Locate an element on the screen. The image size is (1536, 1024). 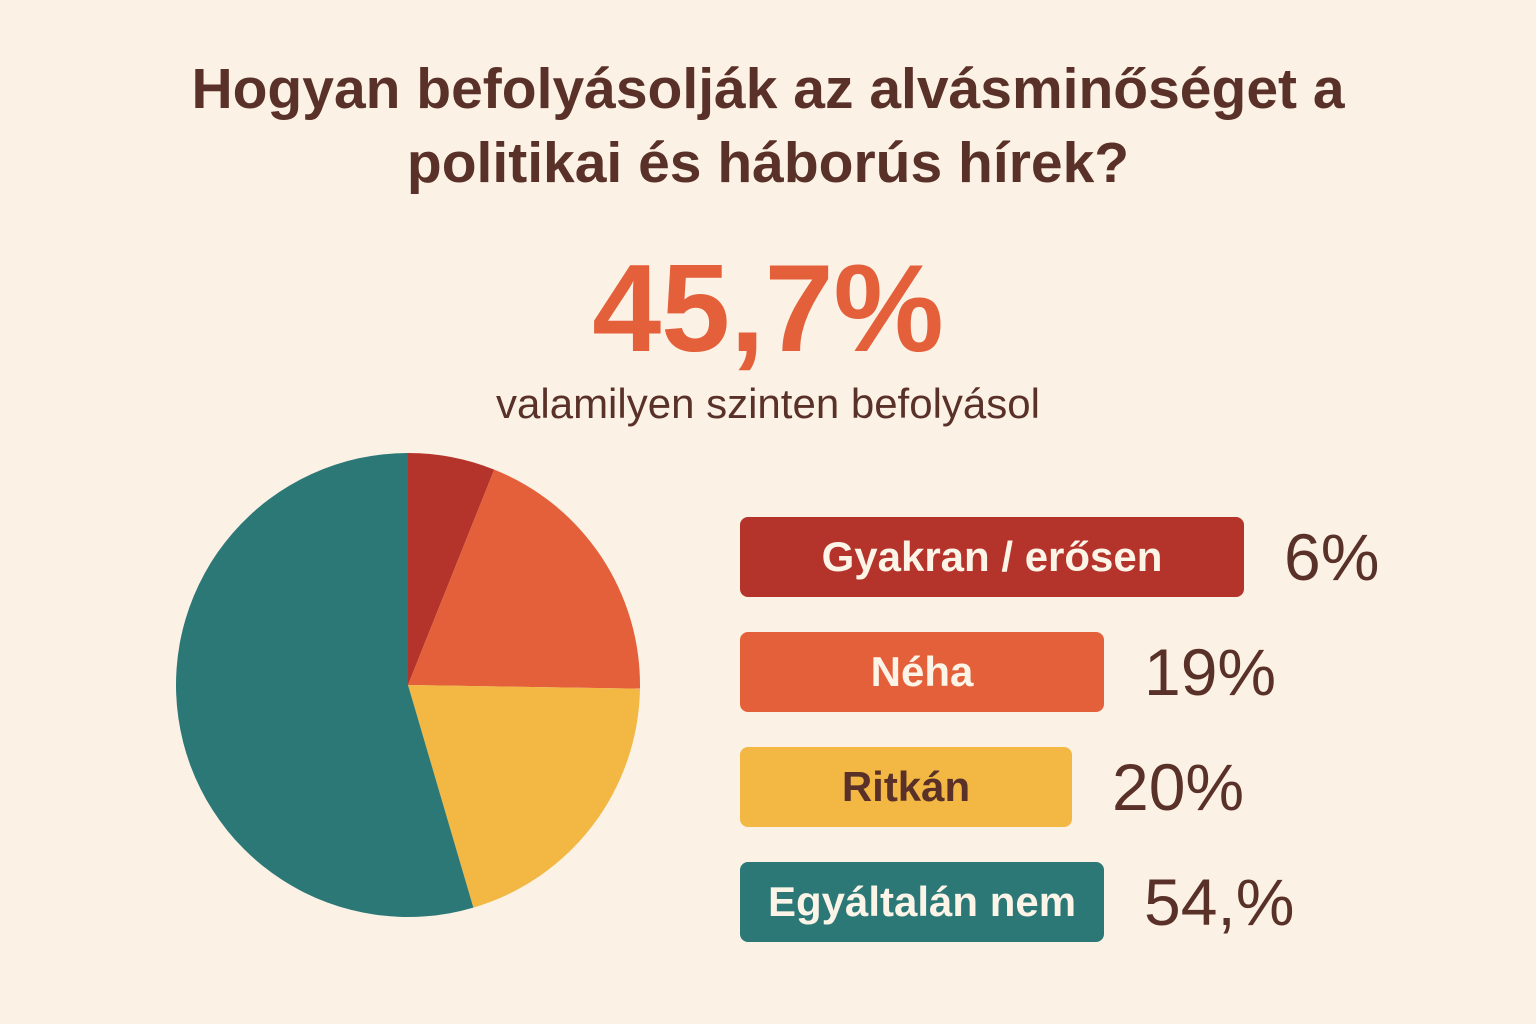
value-label: 6% is located at coordinates (1332, 557).